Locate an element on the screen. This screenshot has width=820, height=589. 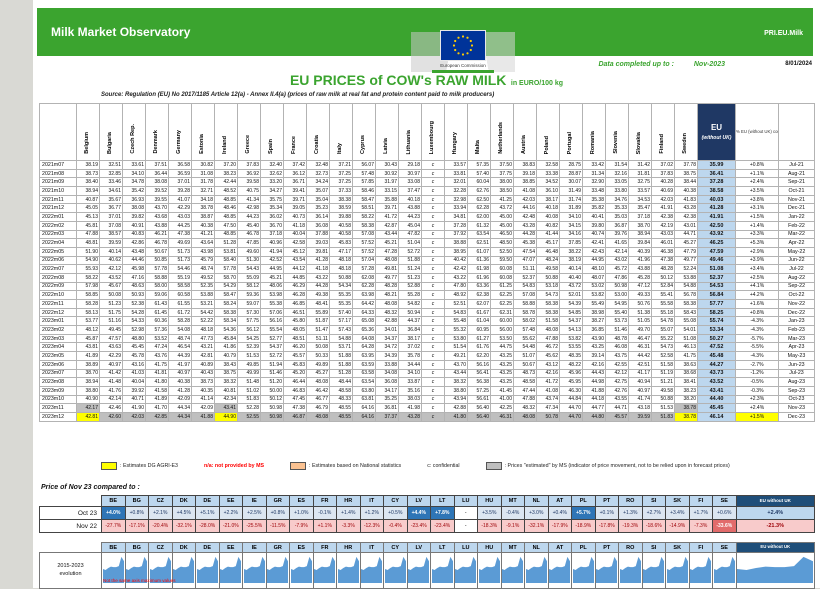
price-cell: 43.70 is located at coordinates (456, 364).